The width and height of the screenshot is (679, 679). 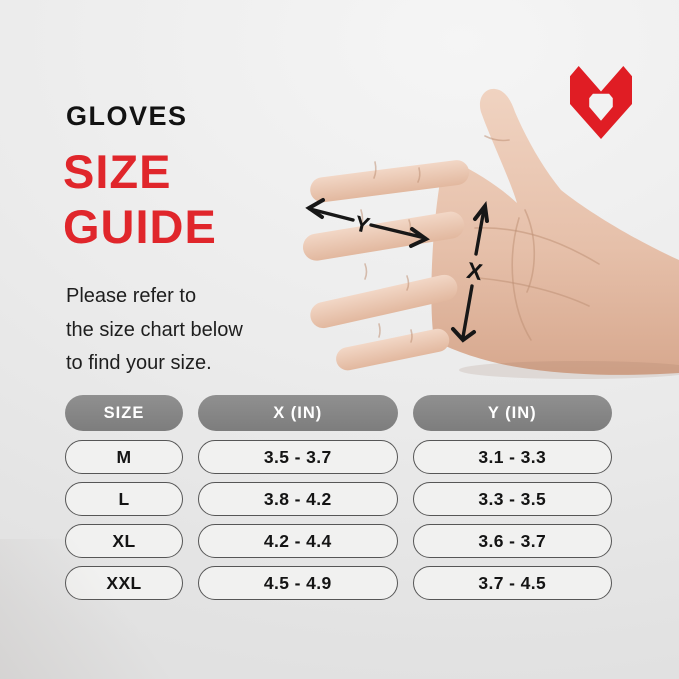 I want to click on x-range-cell: 3.5 - 3.7, so click(x=298, y=457).